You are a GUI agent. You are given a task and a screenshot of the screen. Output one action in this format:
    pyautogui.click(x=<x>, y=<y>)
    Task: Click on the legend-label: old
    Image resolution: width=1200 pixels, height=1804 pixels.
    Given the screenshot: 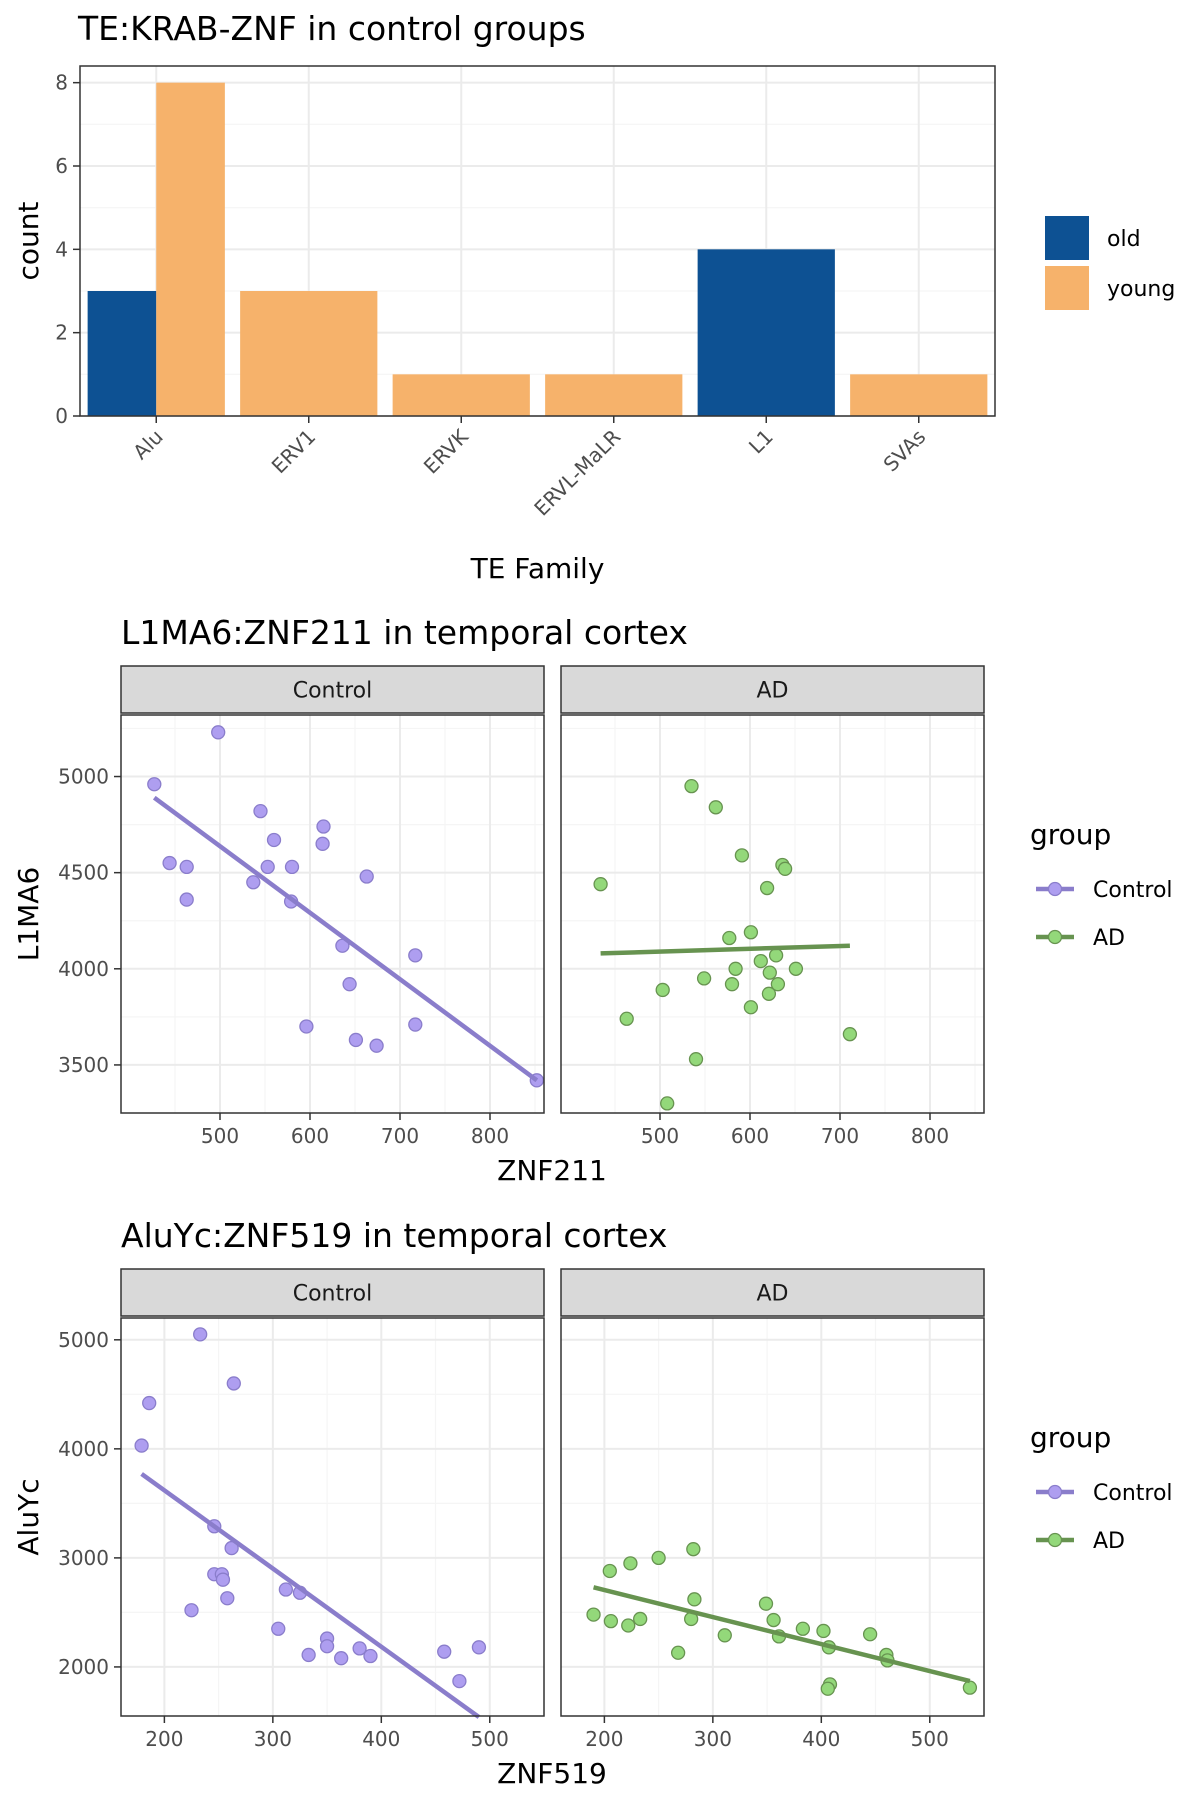 What is the action you would take?
    pyautogui.click(x=1124, y=239)
    